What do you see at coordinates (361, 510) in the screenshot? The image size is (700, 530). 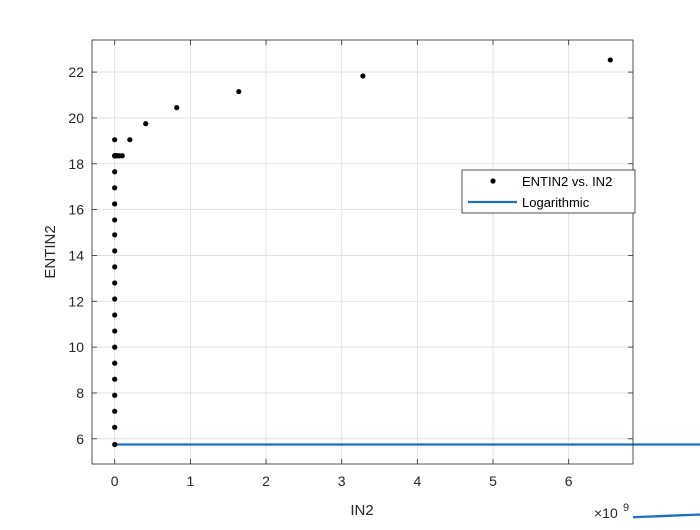 I see `x-axis-label: IN2` at bounding box center [361, 510].